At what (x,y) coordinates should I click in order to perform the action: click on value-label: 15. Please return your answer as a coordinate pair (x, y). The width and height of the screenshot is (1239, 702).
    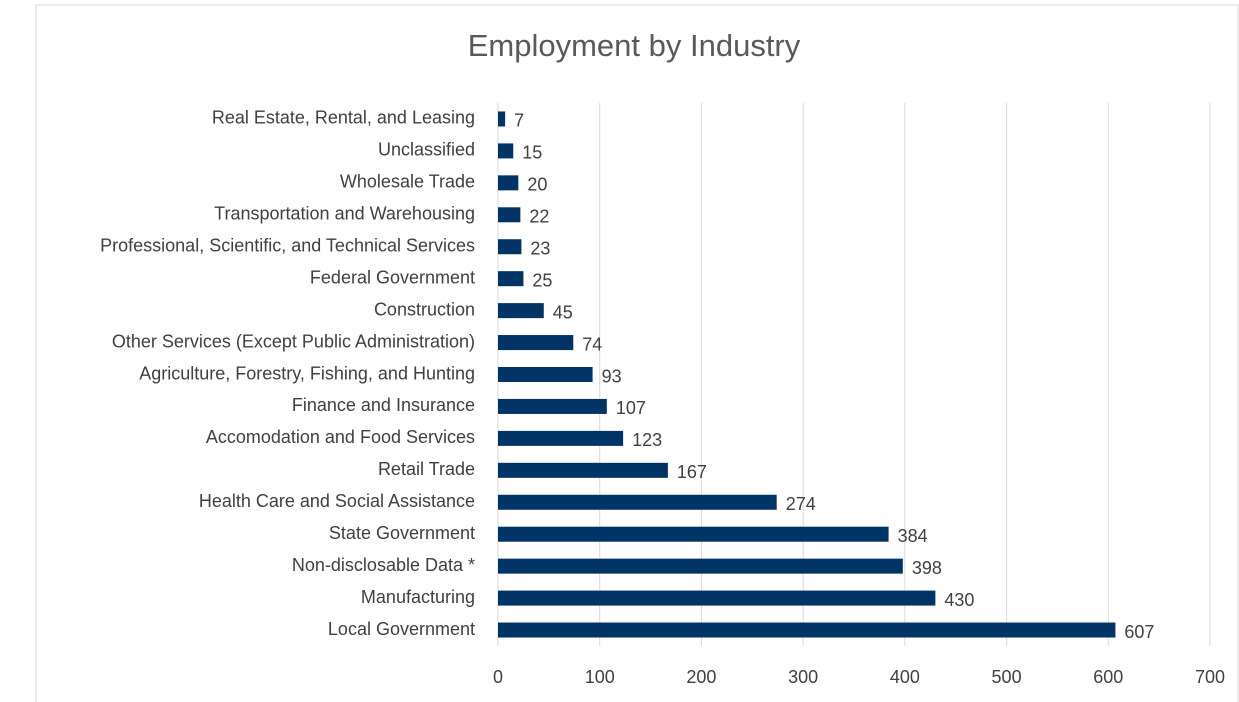
    Looking at the image, I should click on (532, 153).